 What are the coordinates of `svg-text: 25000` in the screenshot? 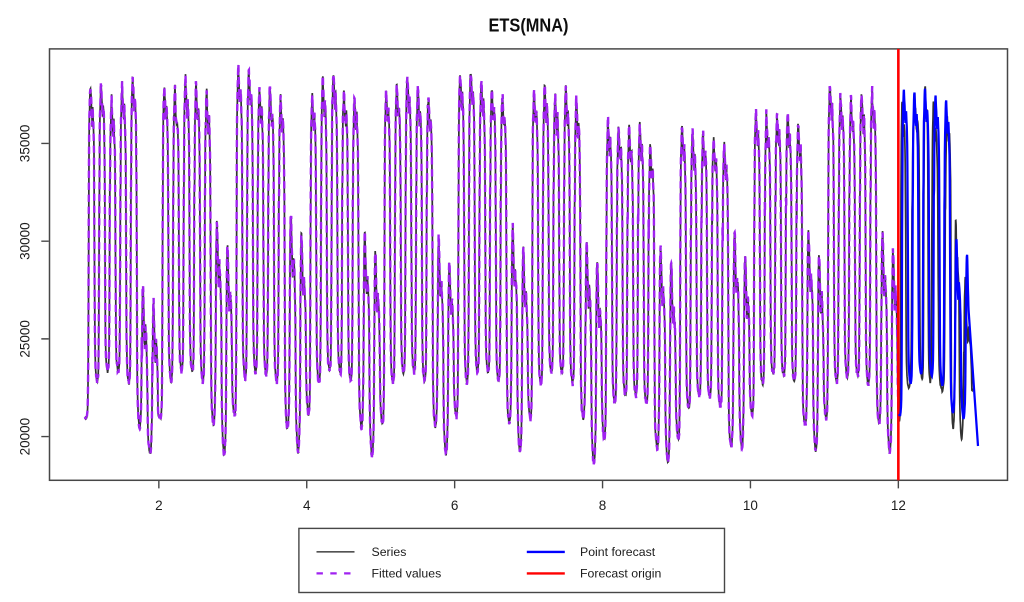 It's located at (25, 339).